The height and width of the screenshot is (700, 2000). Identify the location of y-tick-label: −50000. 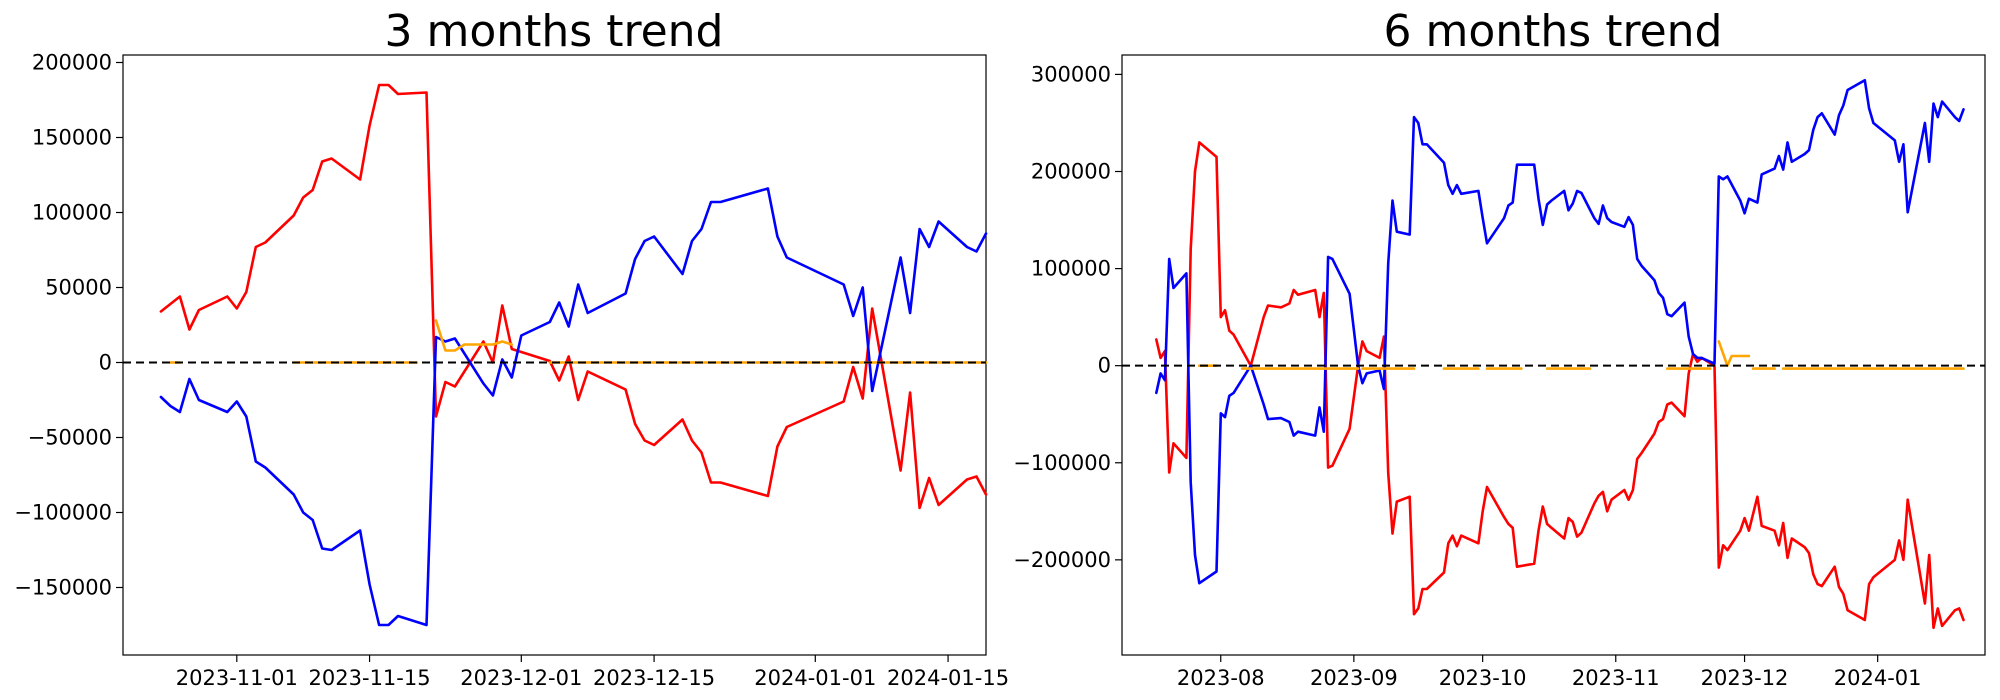
(70, 438).